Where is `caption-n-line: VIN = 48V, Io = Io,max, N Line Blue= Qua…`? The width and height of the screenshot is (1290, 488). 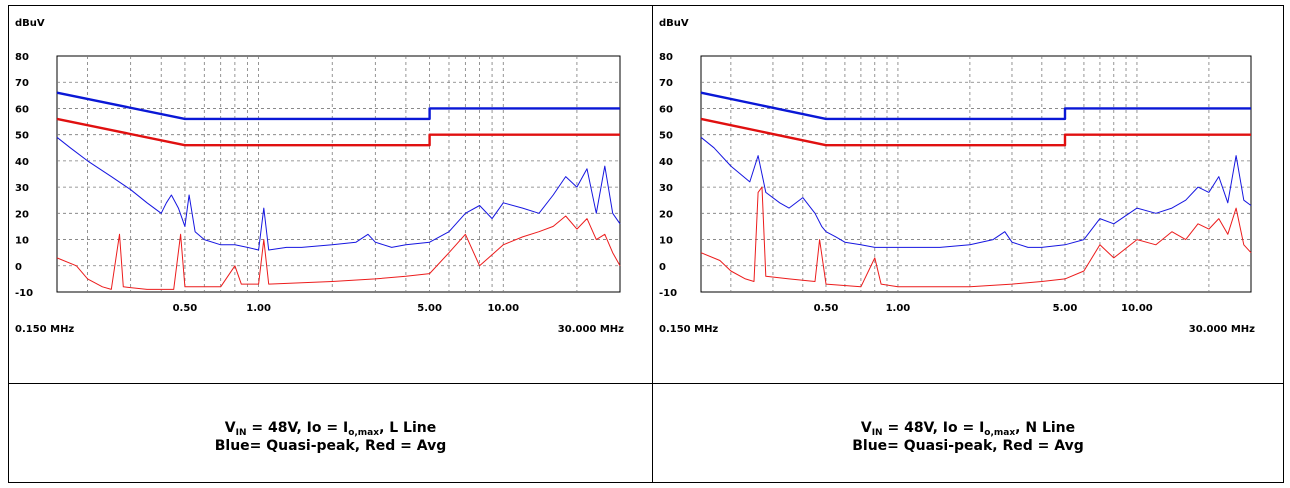
caption-n-line: VIN = 48V, Io = Io,max, N Line Blue= Qua… is located at coordinates (968, 437).